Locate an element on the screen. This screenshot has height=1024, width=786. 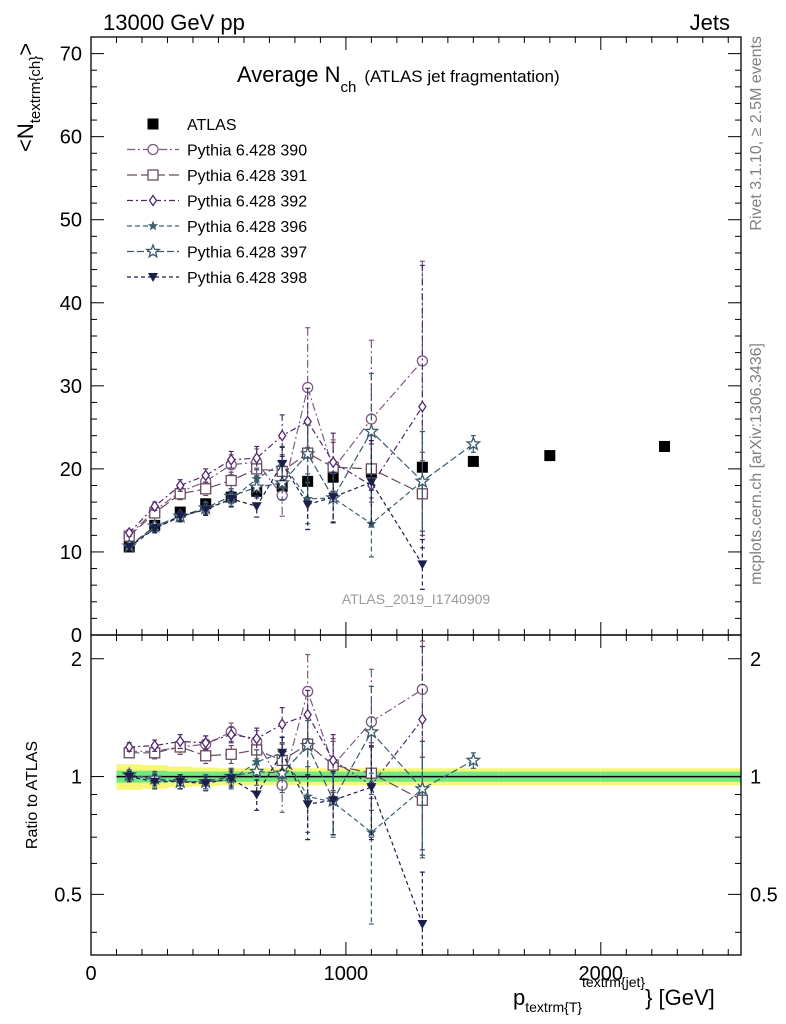
ratio-y-tick-label-right-1: 1 is located at coordinates (755, 778).